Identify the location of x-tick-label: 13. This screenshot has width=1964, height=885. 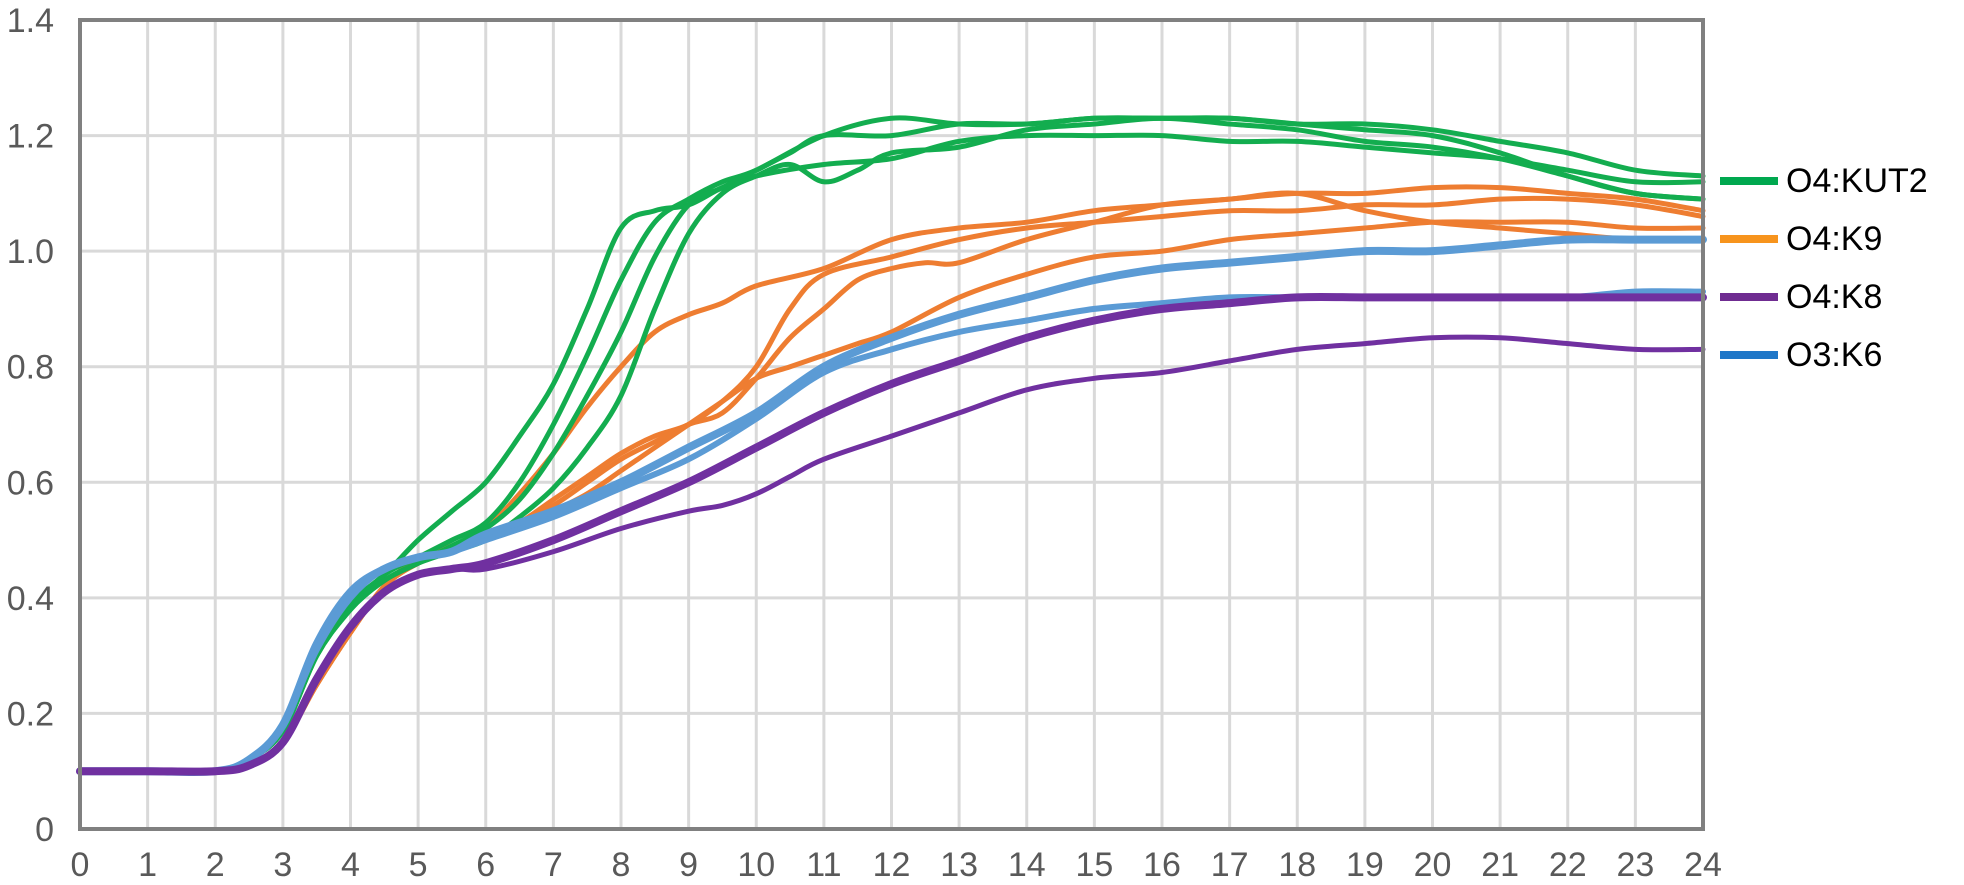
(959, 865).